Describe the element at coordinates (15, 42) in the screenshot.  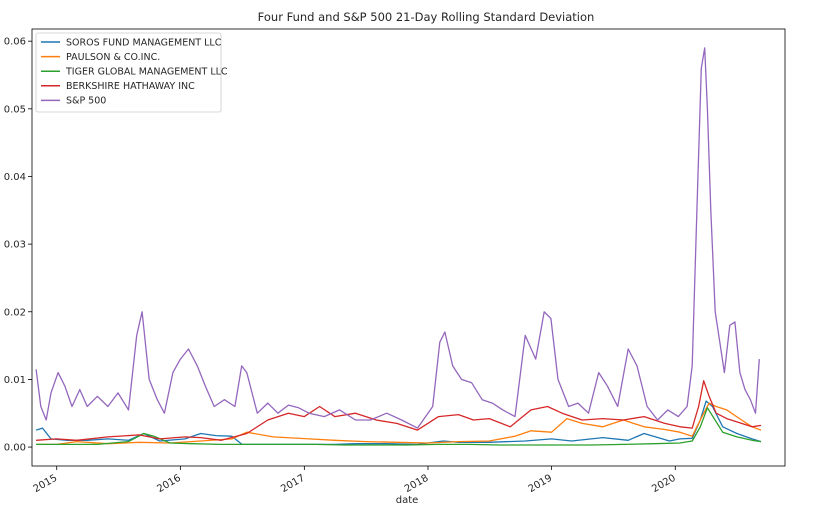
I see `y-tick-label: 0.06` at that location.